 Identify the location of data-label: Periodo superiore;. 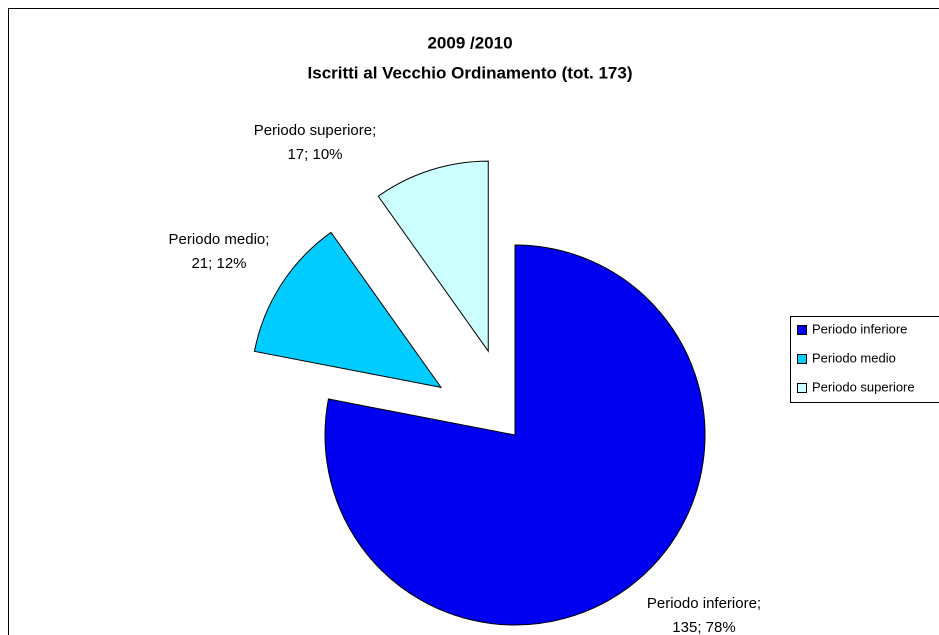
(315, 130).